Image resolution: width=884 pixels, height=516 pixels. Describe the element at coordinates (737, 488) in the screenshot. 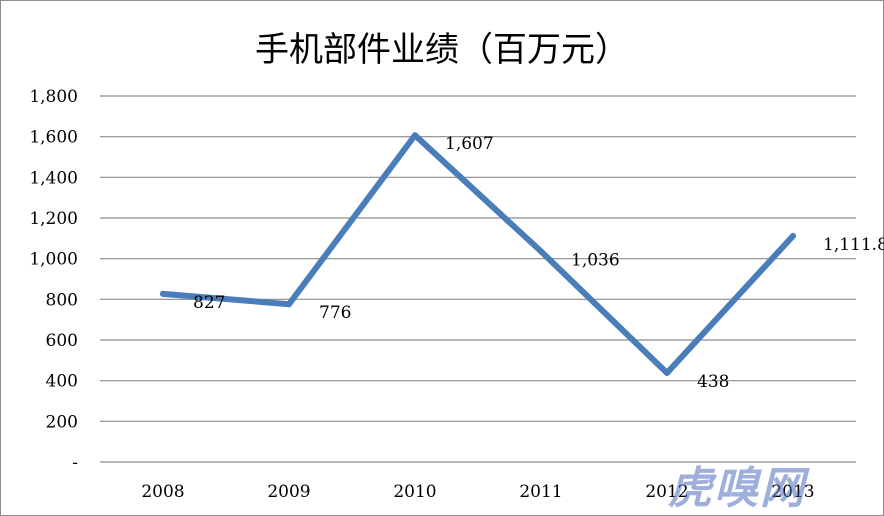

I see `watermark-logo: 虎嗅网` at that location.